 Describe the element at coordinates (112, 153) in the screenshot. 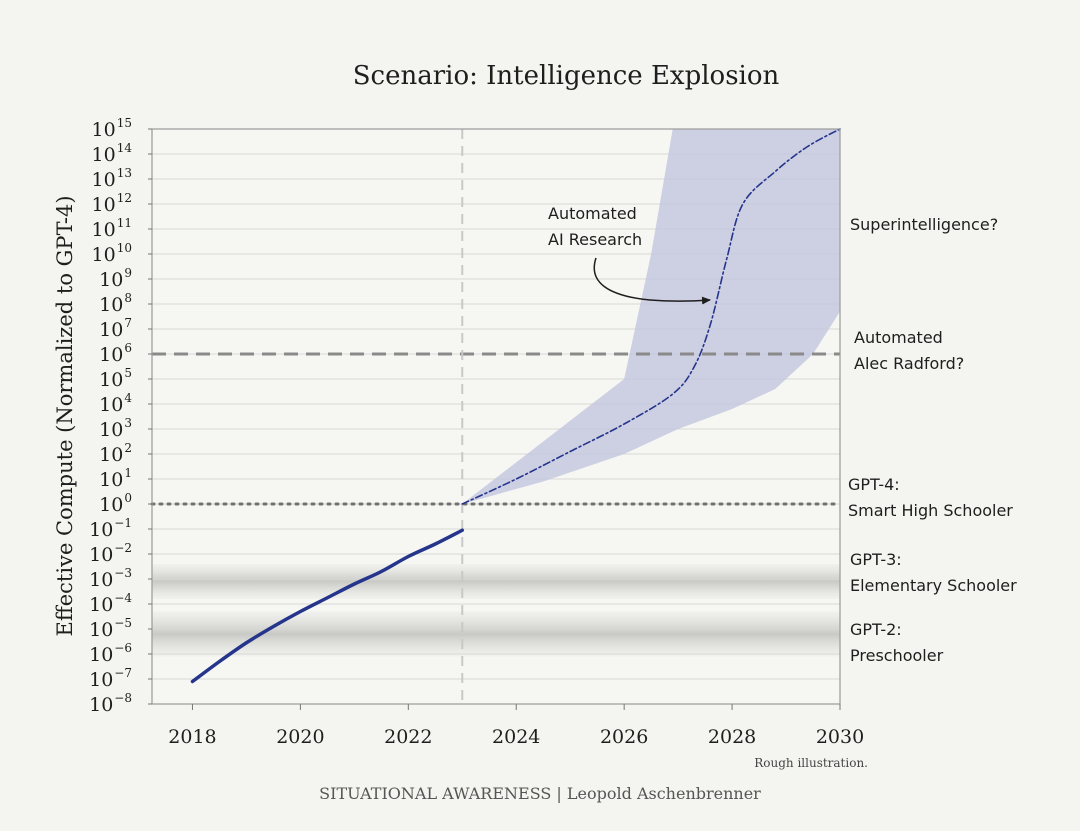

I see `y-tick-label: 10¹⁴` at that location.